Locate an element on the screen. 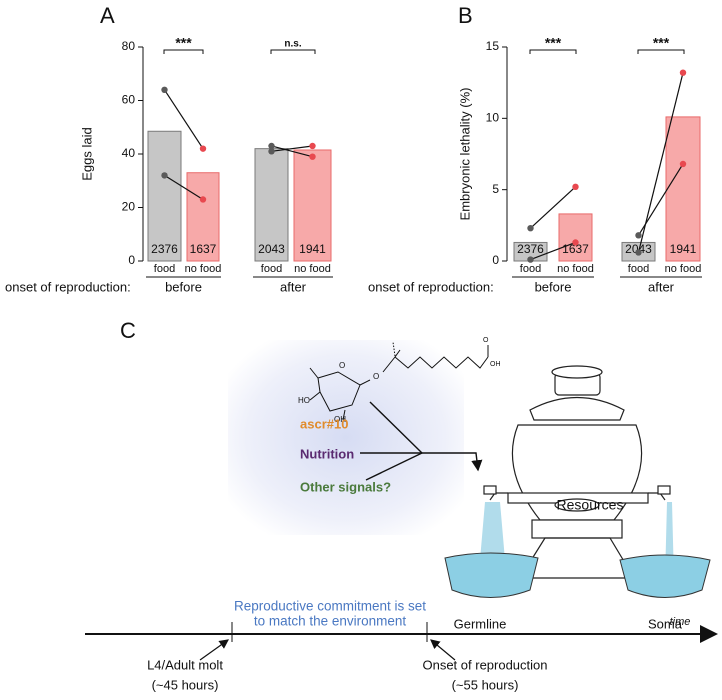 This screenshot has width=722, height=700. y-axis-label: Eggs laid is located at coordinates (86, 153).